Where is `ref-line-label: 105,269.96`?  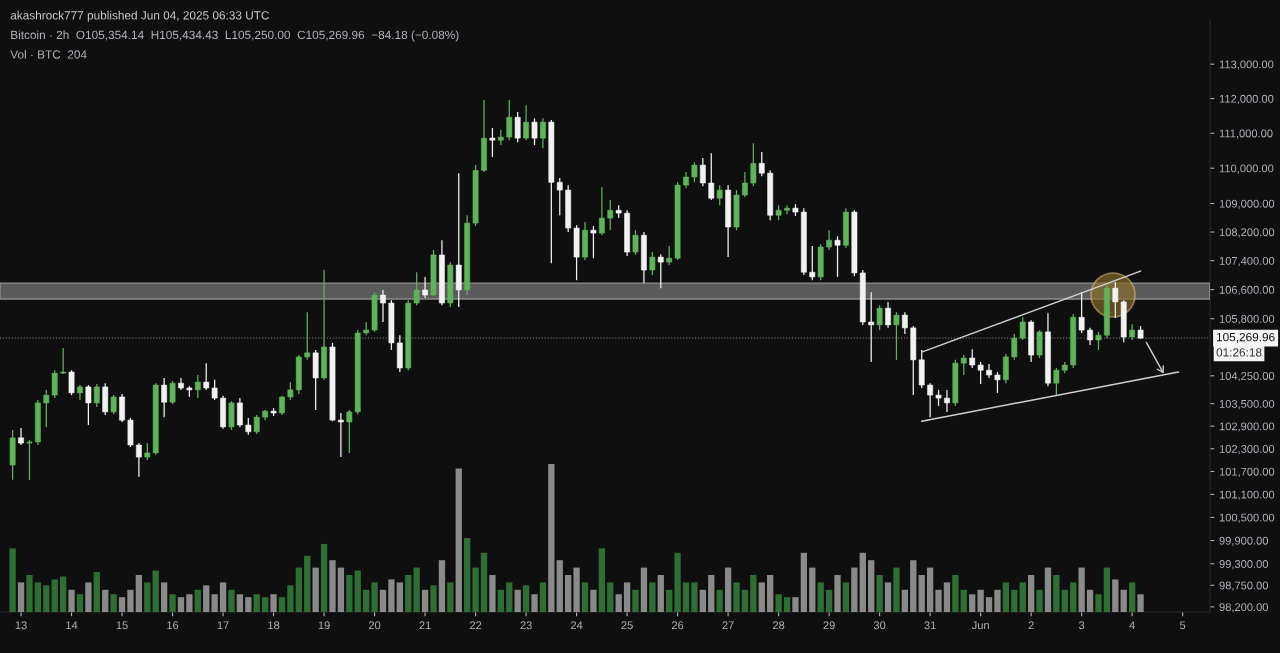 ref-line-label: 105,269.96 is located at coordinates (1245, 337).